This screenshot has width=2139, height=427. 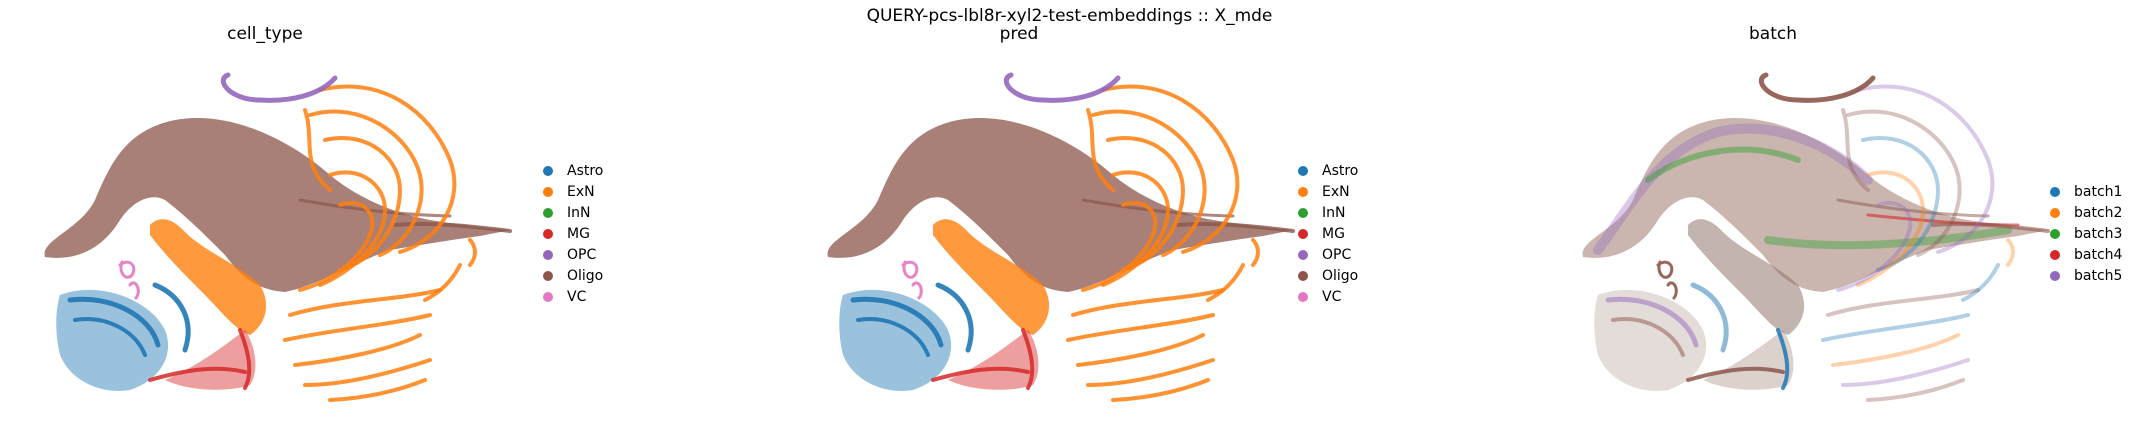 I want to click on legend-label: OPC, so click(x=582, y=254).